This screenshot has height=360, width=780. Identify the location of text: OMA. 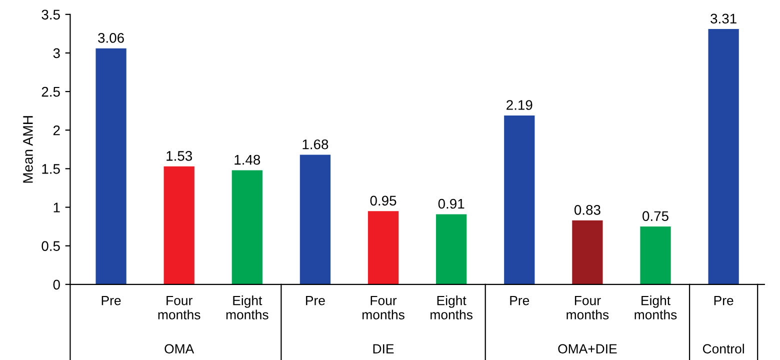
(179, 349).